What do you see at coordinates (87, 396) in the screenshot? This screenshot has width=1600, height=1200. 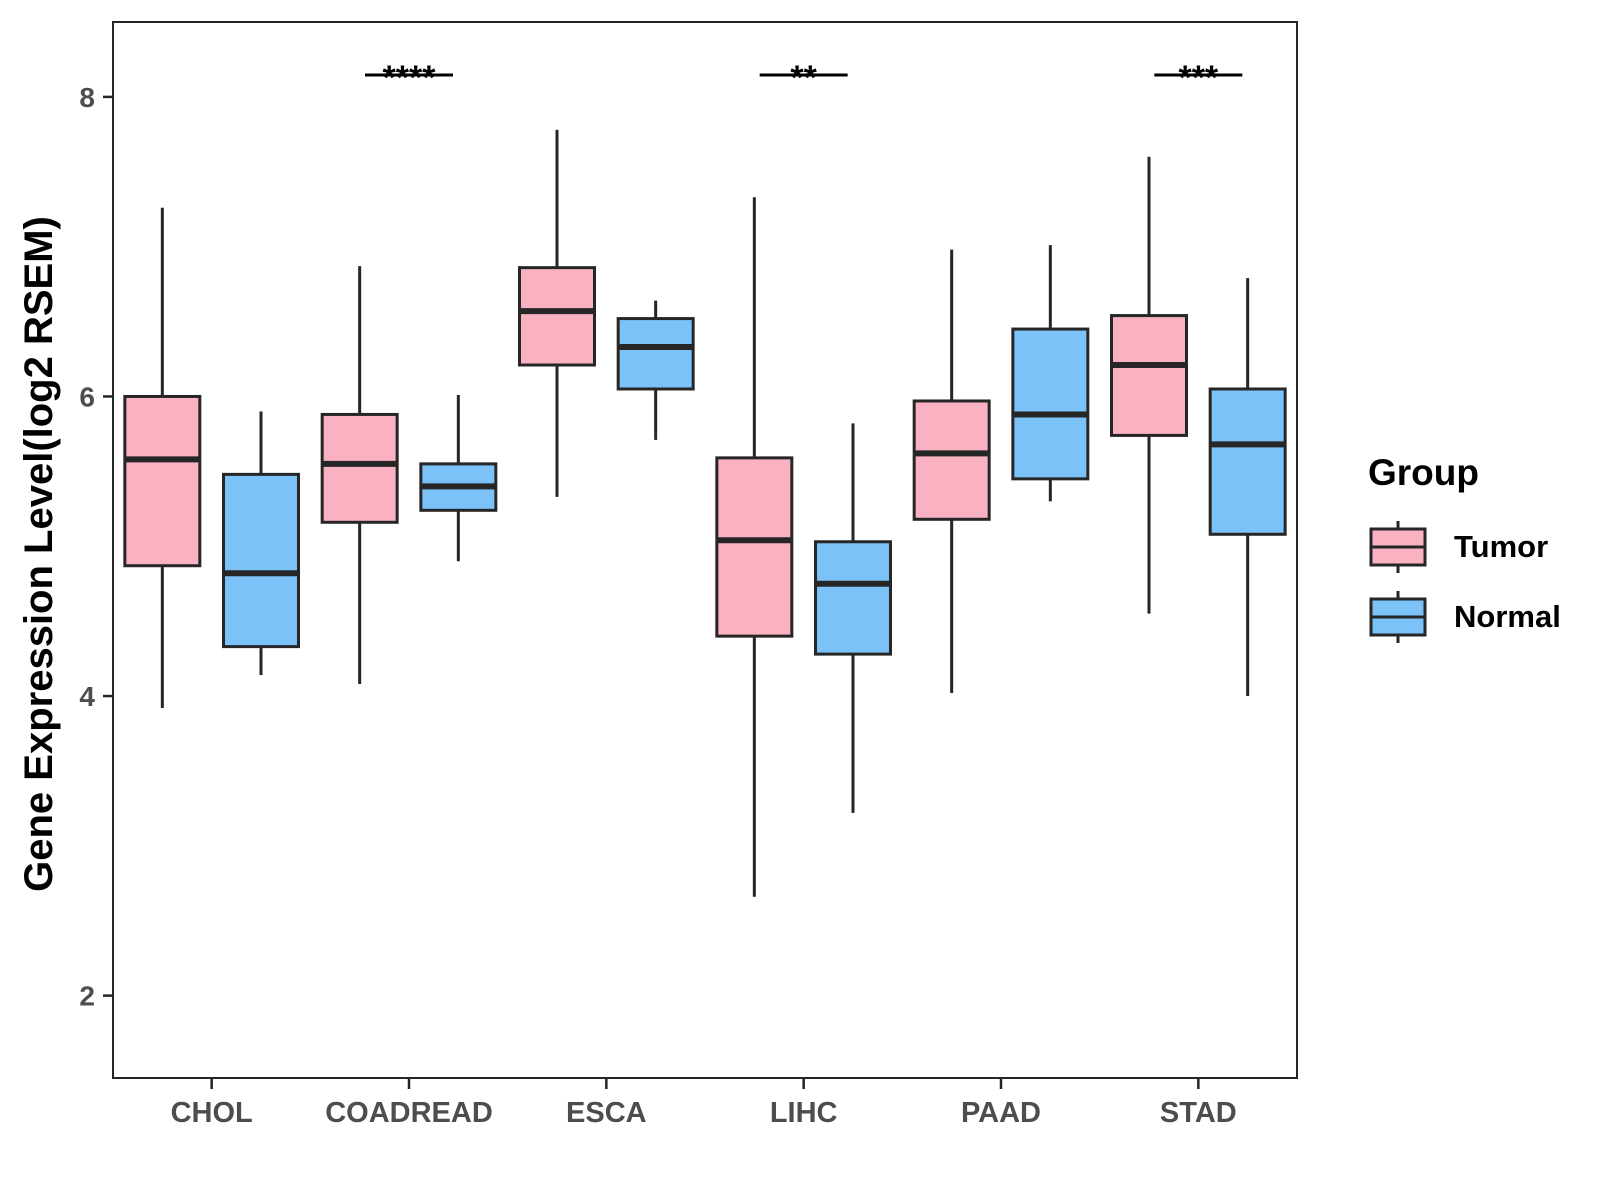 I see `y-tick-label: 6` at bounding box center [87, 396].